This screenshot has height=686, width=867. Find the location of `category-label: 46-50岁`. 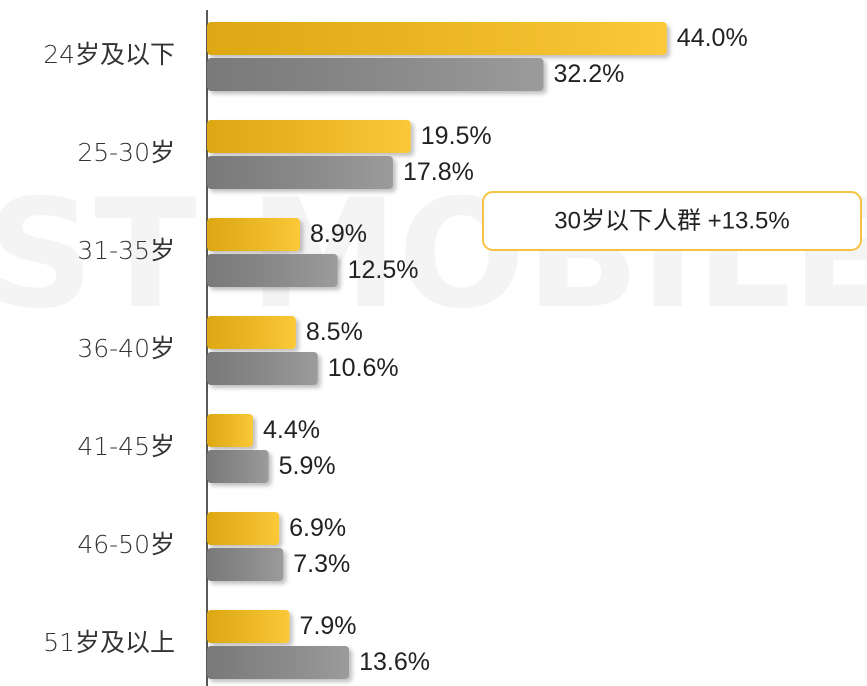

category-label: 46-50岁 is located at coordinates (126, 544).